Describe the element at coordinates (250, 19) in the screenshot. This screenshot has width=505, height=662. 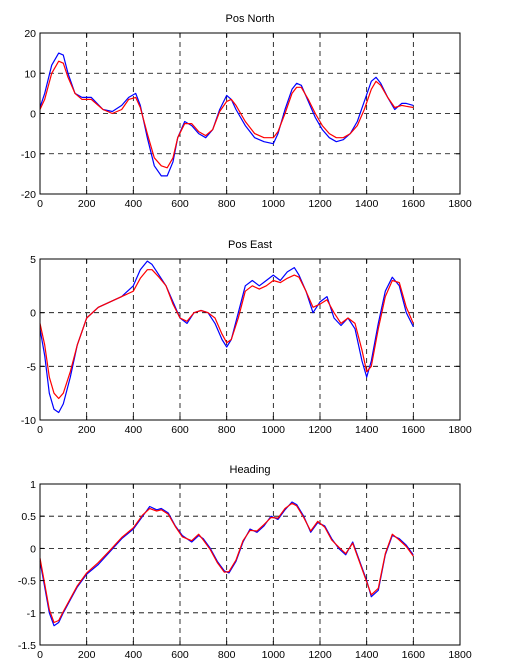
I see `chart-title: Pos North` at that location.